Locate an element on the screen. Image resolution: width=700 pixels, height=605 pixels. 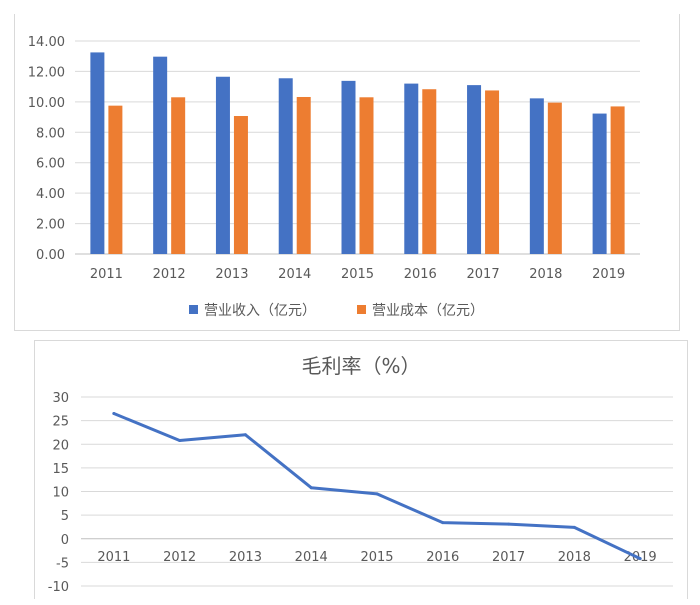
y-tick-label: -5 is located at coordinates (62, 563).